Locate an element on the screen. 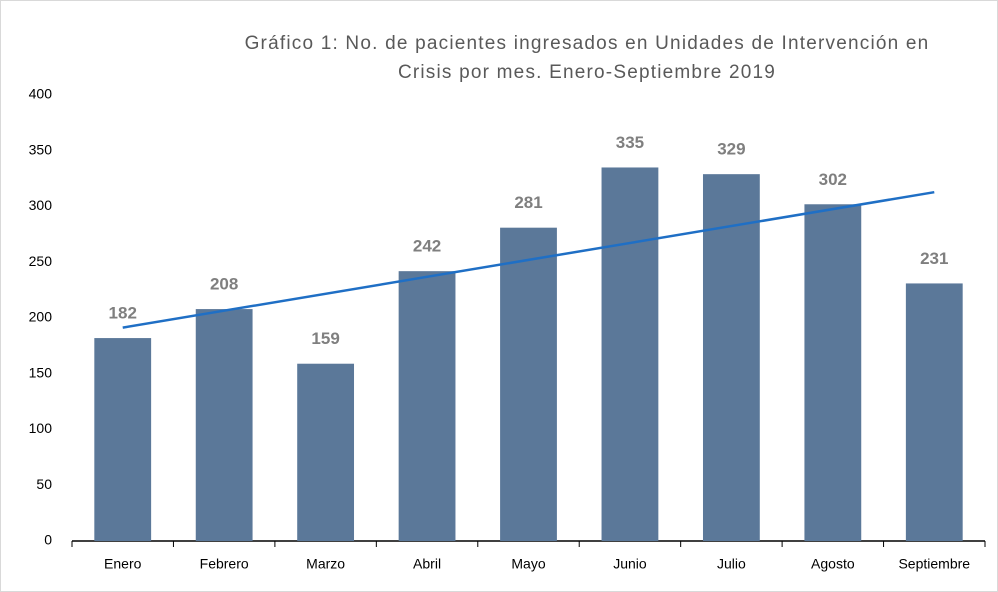  y-tick-label: 50 is located at coordinates (44, 484).